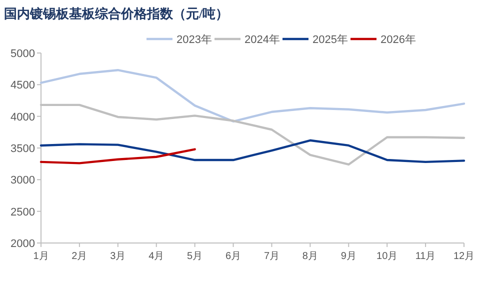 The height and width of the screenshot is (288, 480). I want to click on y-tick-label: 4500, so click(22, 86).